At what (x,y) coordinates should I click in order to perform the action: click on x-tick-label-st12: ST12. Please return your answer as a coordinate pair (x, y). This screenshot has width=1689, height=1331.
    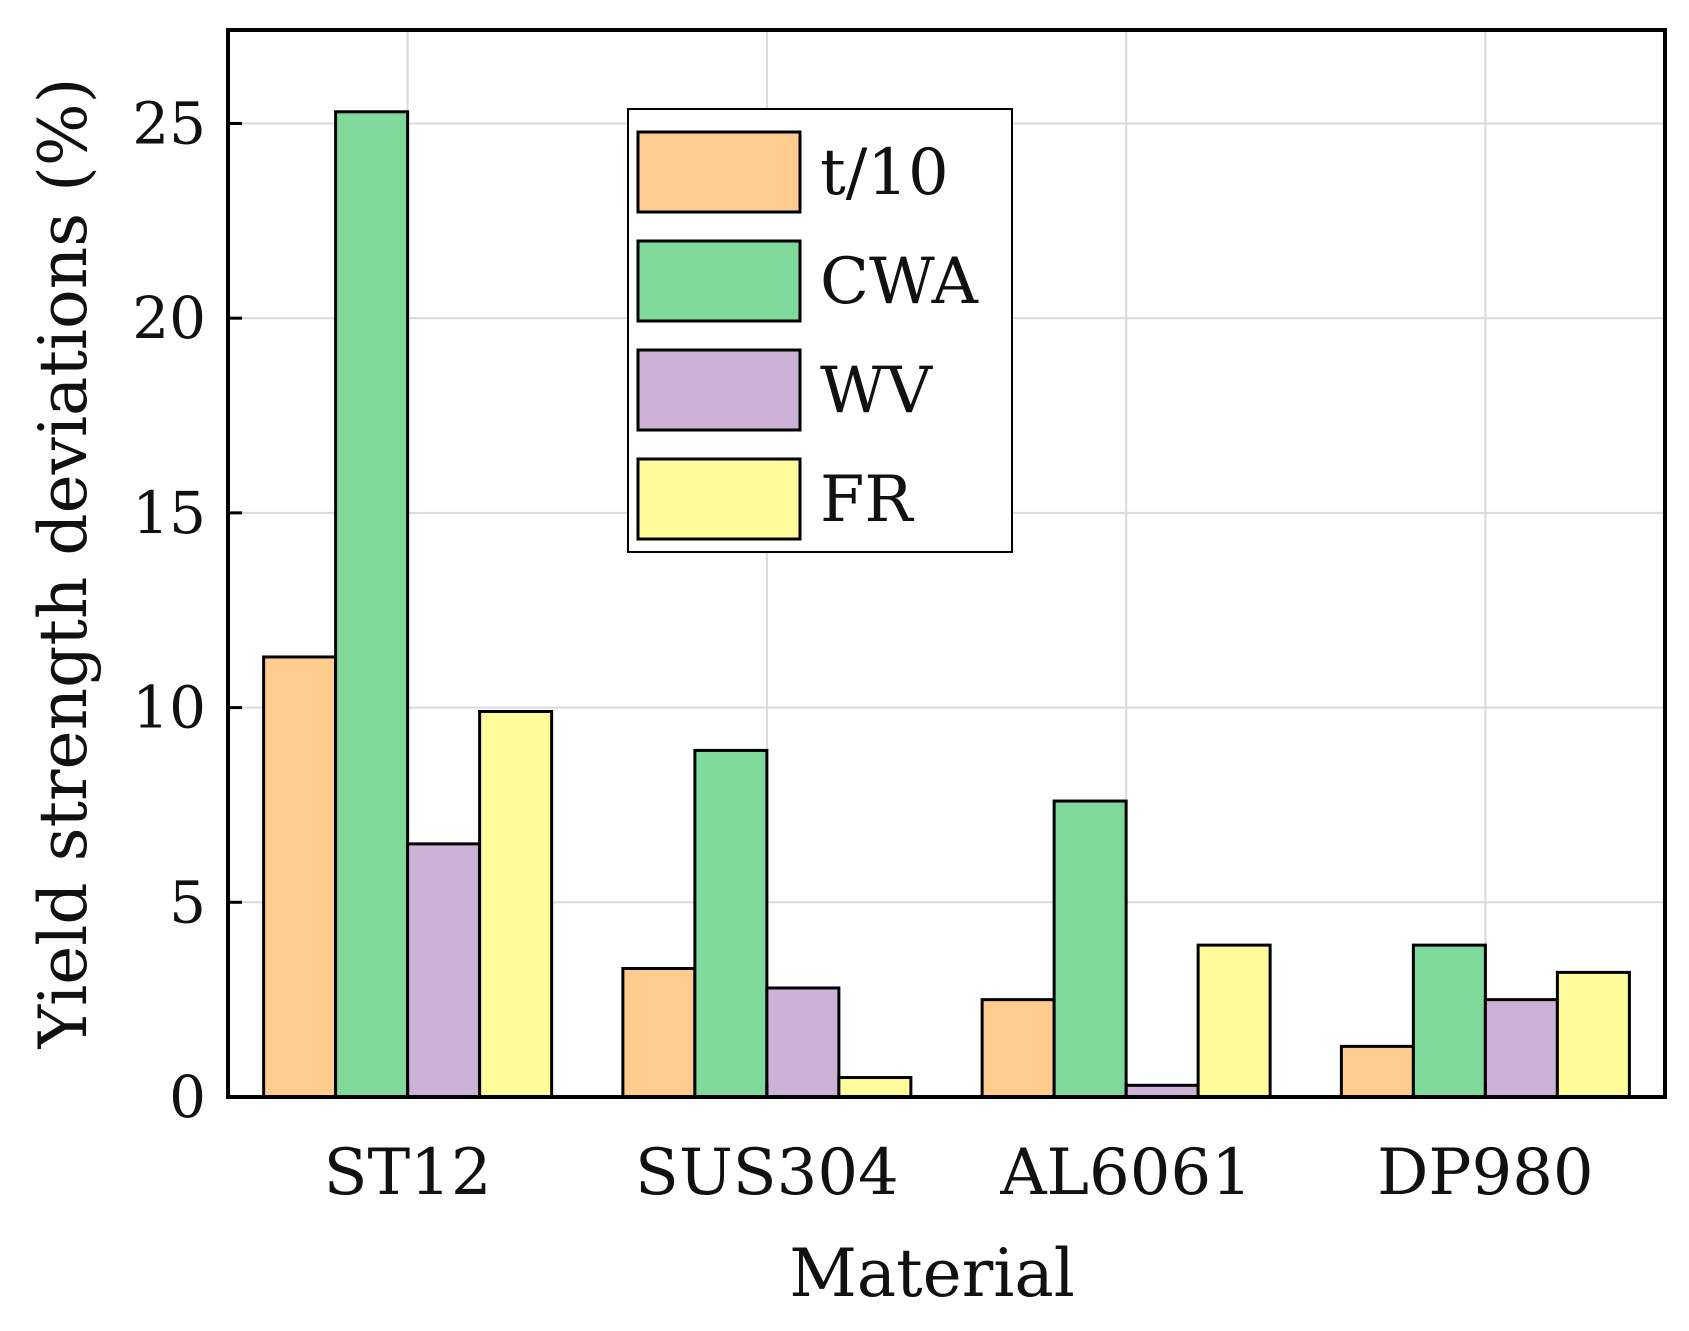
    Looking at the image, I should click on (408, 1173).